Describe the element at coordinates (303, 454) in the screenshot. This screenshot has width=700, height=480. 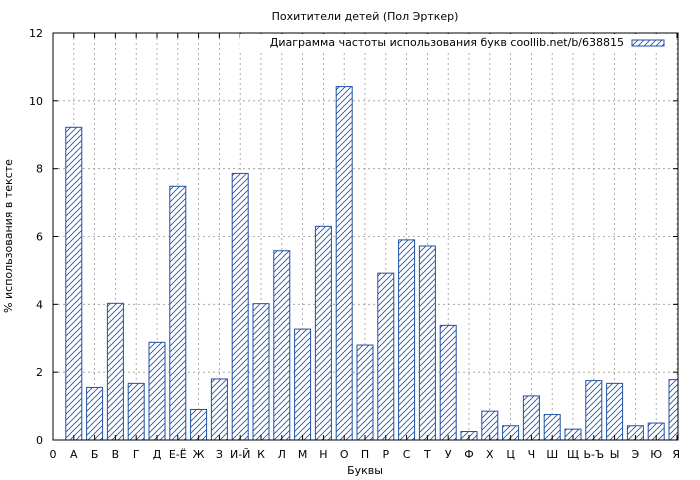
I see `x-tick-label: М` at that location.